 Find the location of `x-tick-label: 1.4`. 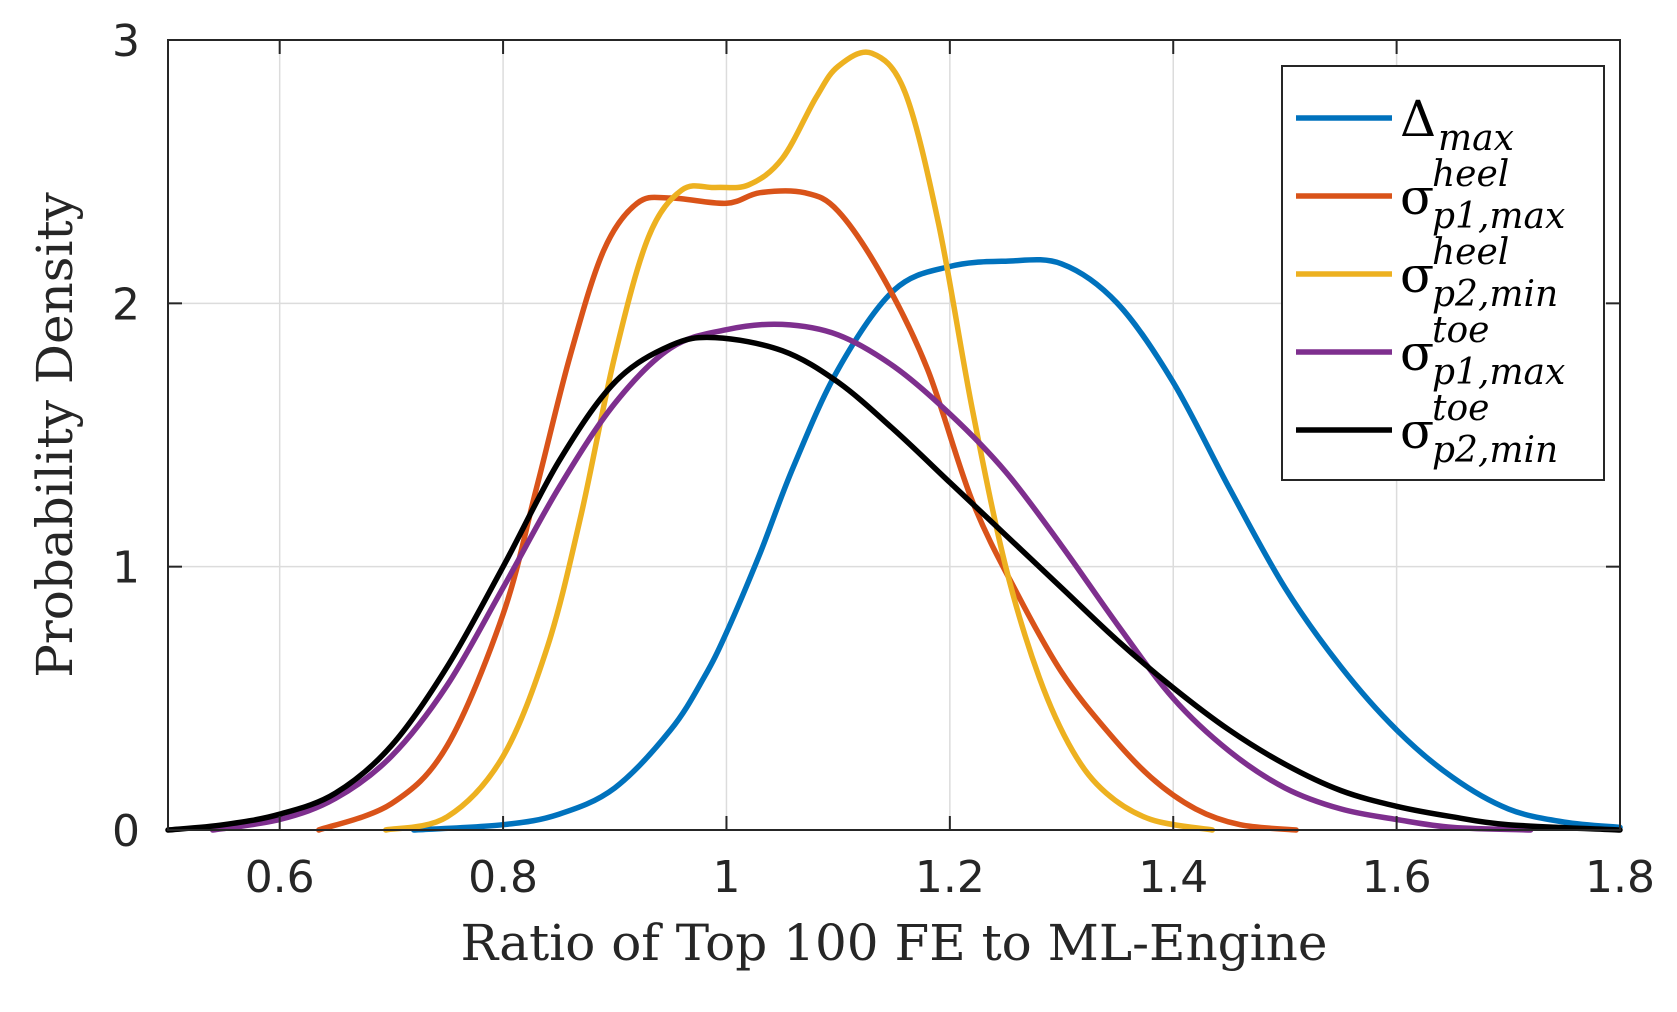

x-tick-label: 1.4 is located at coordinates (1173, 877).